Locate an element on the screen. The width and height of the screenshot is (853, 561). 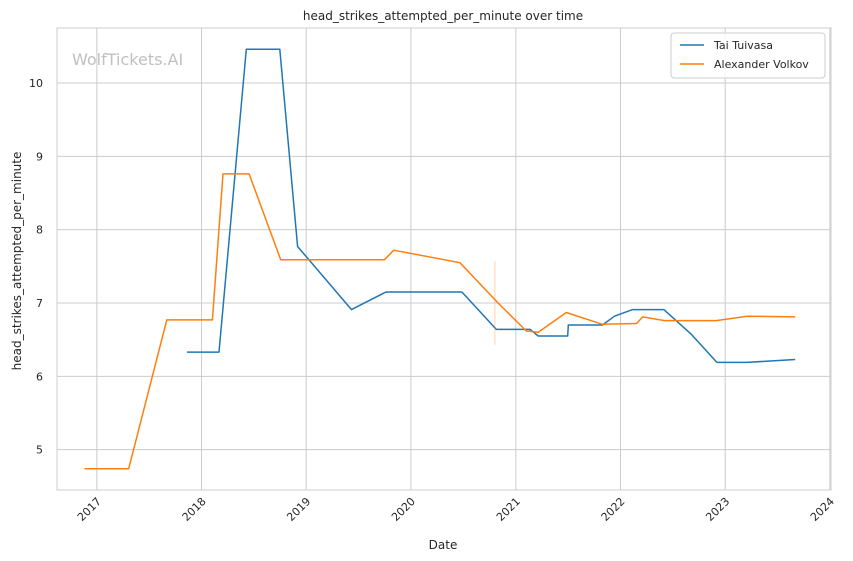
y-tick-labels: 5 6 7 8 9 10 is located at coordinates (36, 267).